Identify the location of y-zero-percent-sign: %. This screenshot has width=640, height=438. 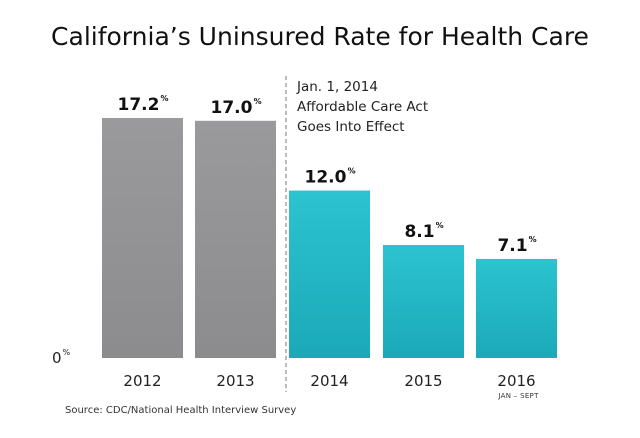
(67, 352).